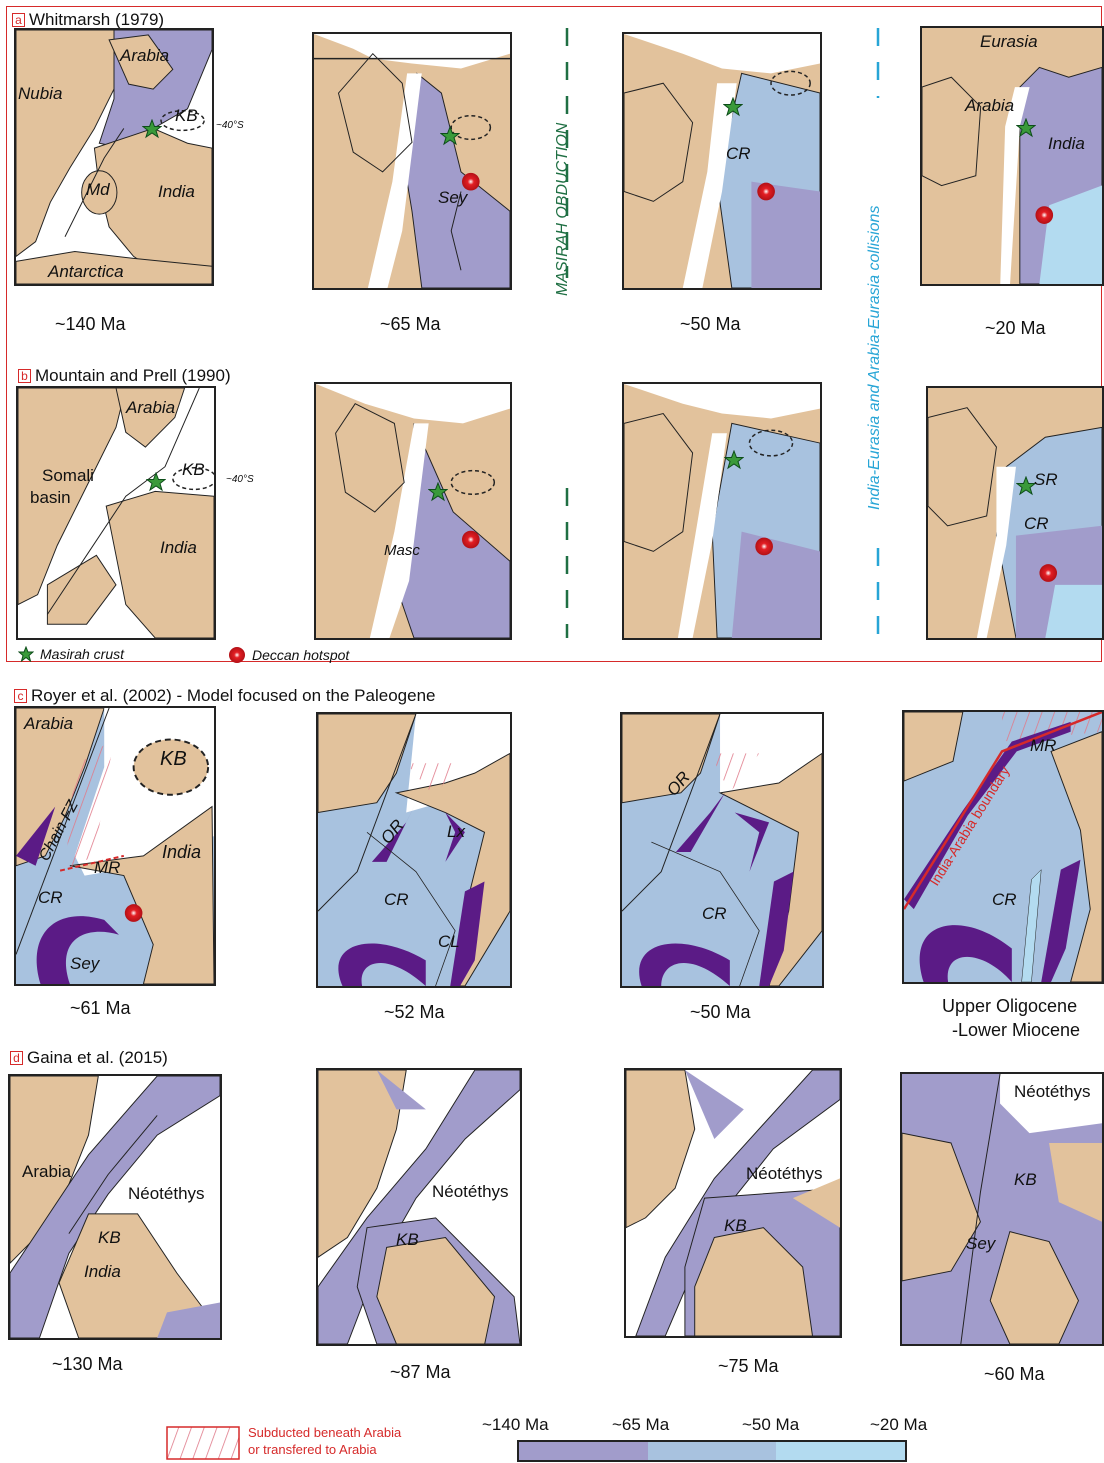 The height and width of the screenshot is (1463, 1104). I want to click on label-kb-d4: KB, so click(1025, 1179).